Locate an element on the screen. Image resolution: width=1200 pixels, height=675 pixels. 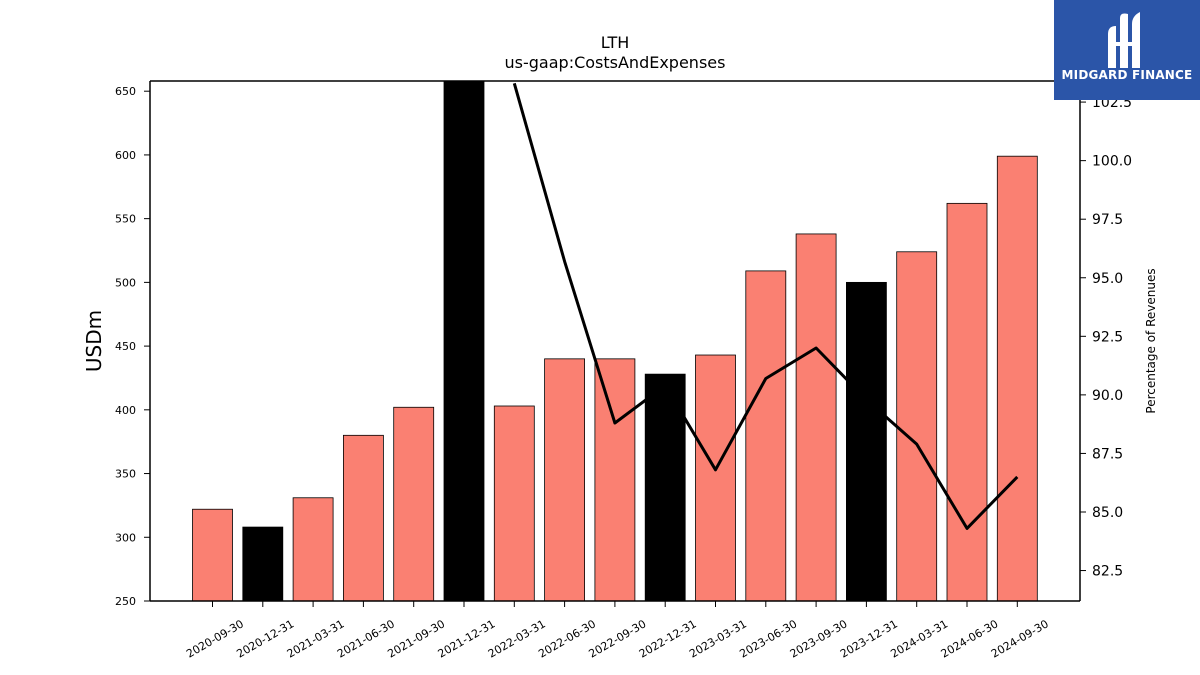
y-axis-label: USDm is located at coordinates (94, 341).